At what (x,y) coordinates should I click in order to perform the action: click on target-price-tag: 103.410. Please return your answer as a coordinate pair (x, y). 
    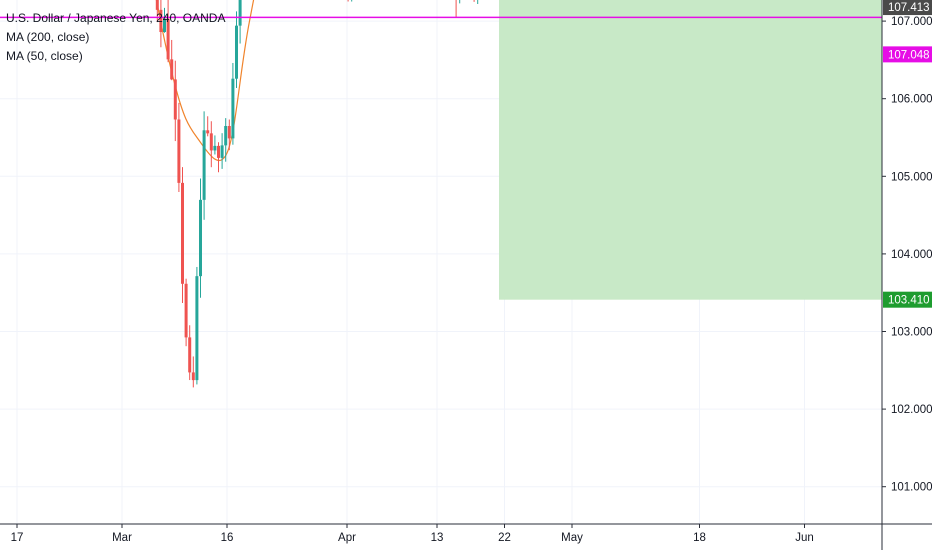
    Looking at the image, I should click on (909, 301).